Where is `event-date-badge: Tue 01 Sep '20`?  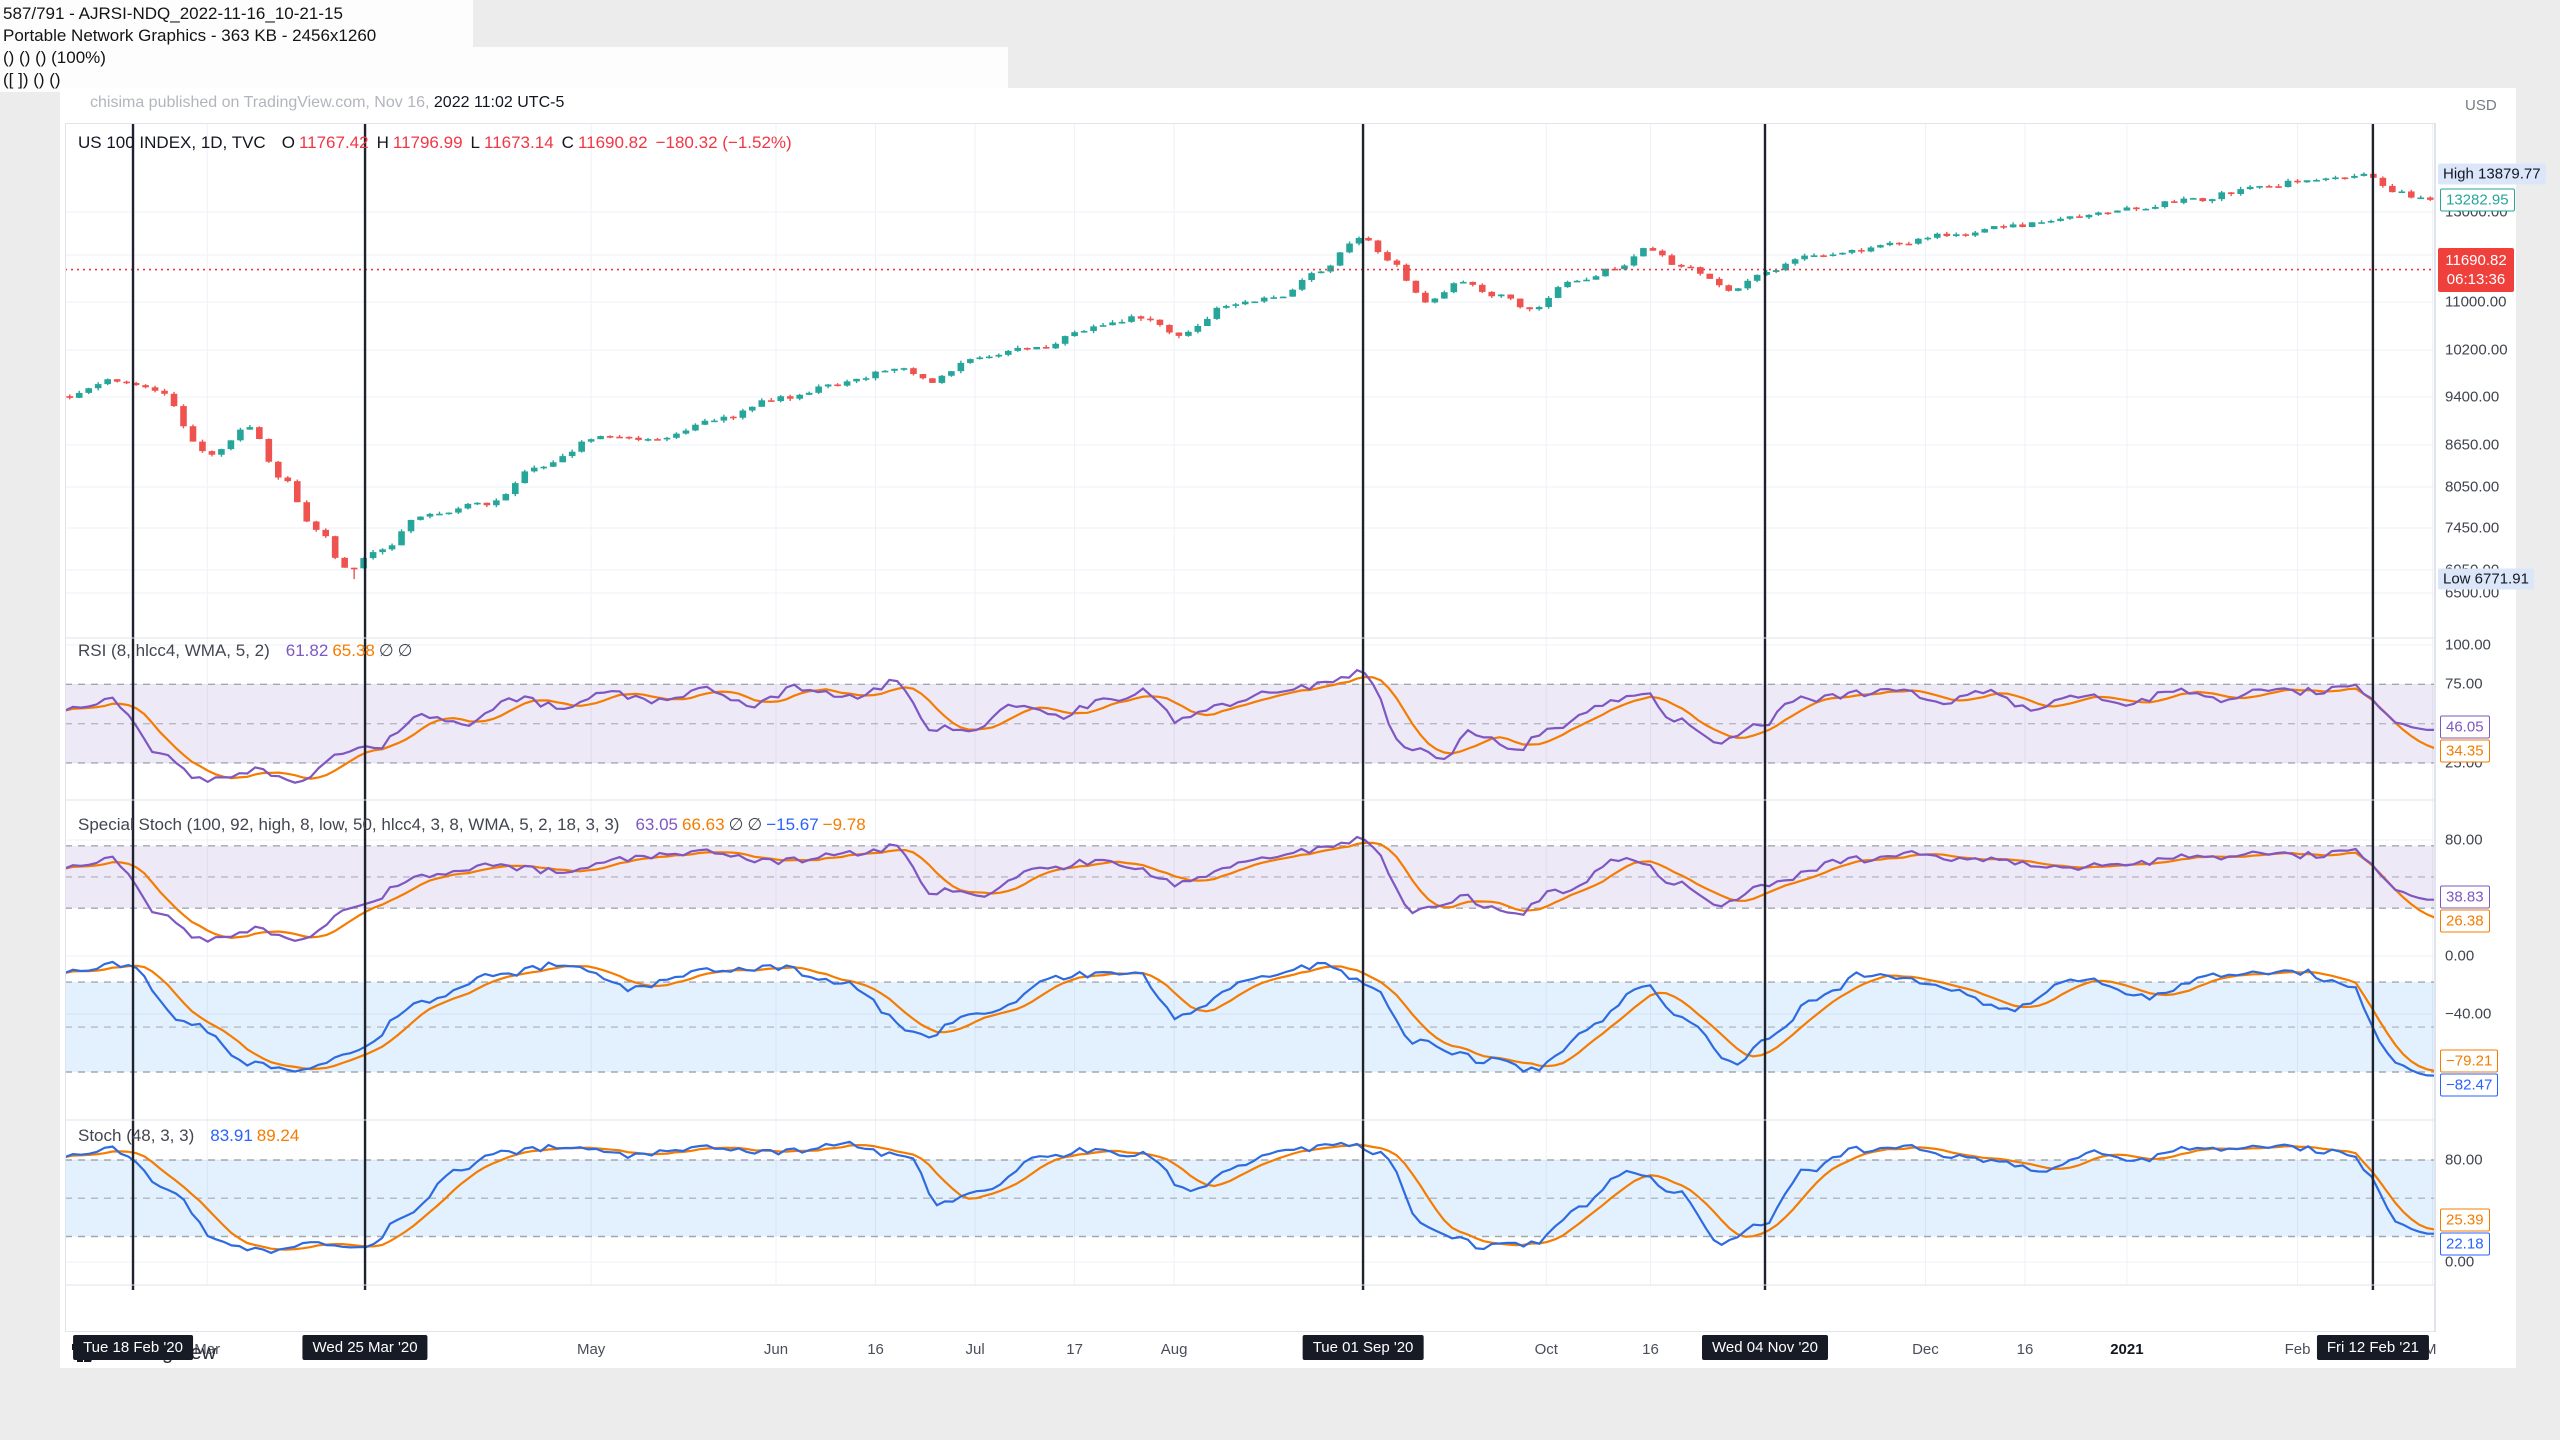 event-date-badge: Tue 01 Sep '20 is located at coordinates (1363, 1347).